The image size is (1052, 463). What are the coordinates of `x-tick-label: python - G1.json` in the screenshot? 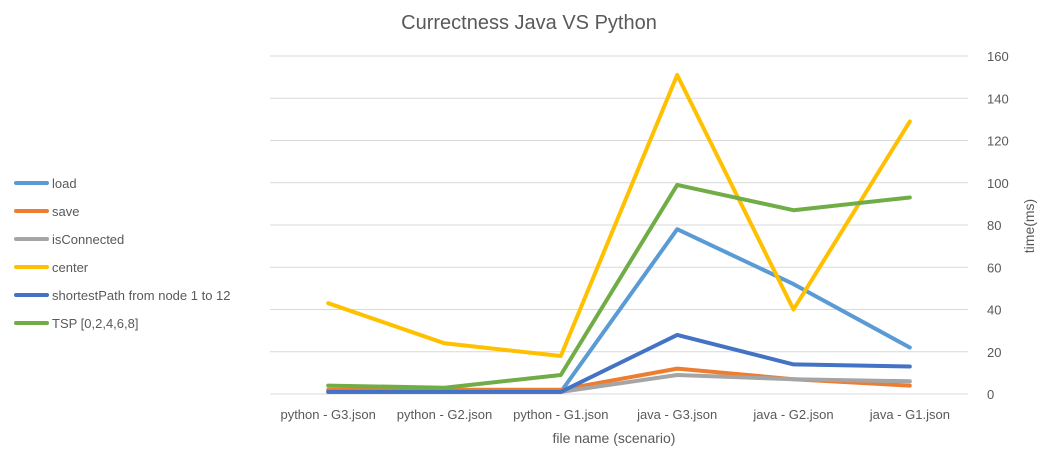 It's located at (560, 414).